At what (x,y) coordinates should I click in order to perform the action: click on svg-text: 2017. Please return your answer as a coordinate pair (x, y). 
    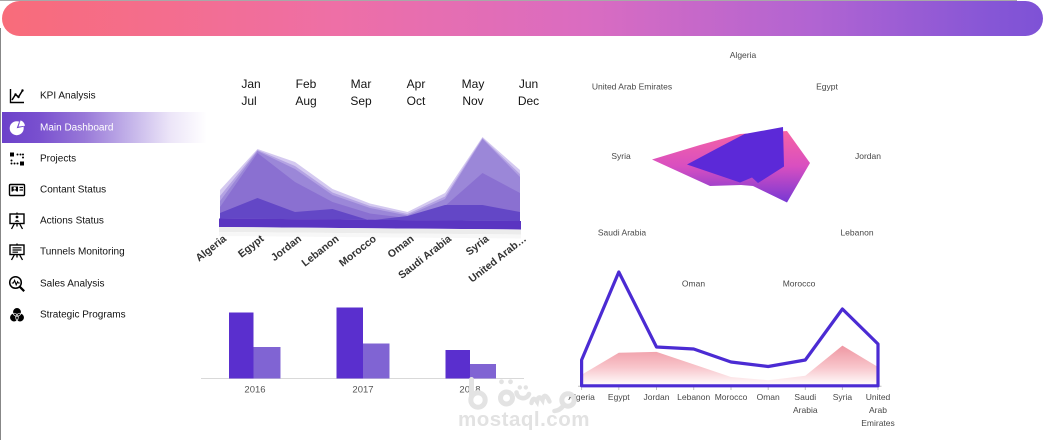
    Looking at the image, I should click on (362, 390).